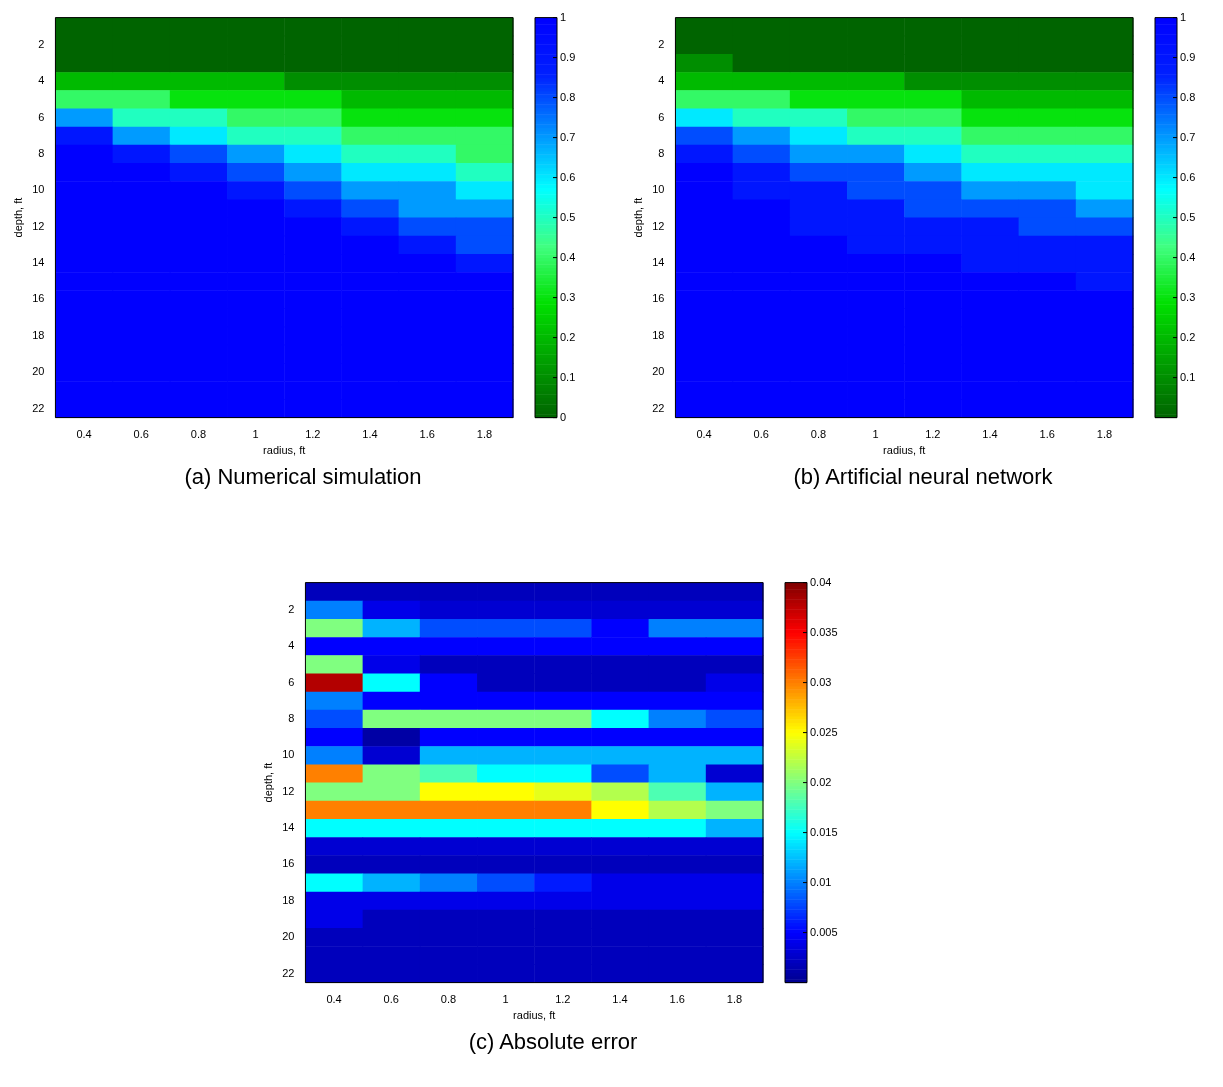 This screenshot has width=1223, height=1087. Describe the element at coordinates (821, 781) in the screenshot. I see `color-bar-label: 0.02` at that location.